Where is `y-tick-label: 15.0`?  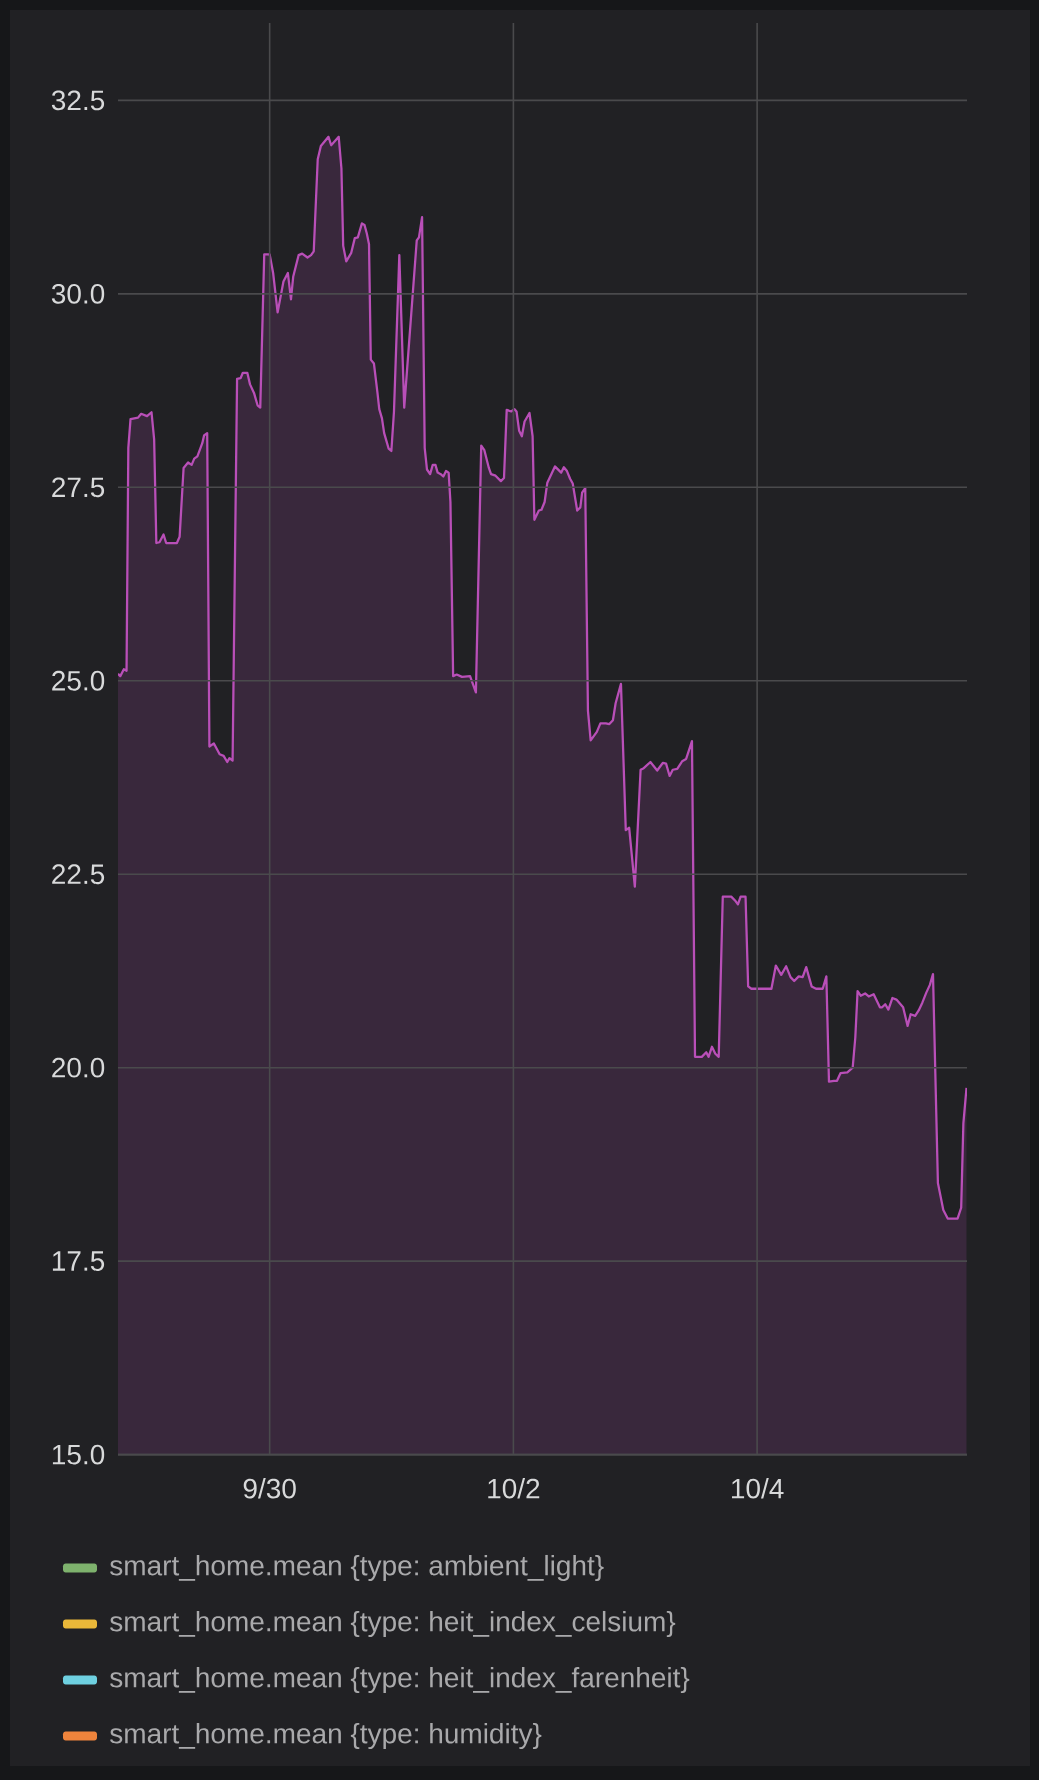 y-tick-label: 15.0 is located at coordinates (78, 1454).